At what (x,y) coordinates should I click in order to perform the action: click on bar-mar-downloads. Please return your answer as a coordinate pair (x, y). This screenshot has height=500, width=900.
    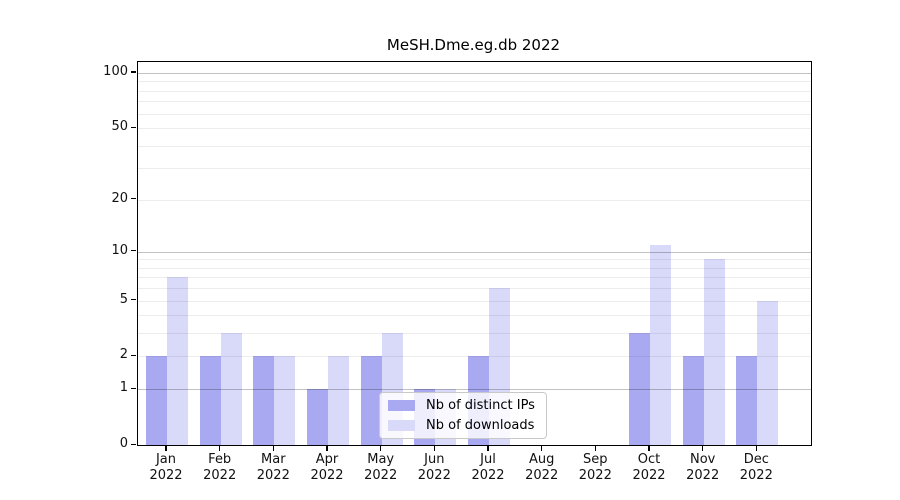
    Looking at the image, I should click on (285, 400).